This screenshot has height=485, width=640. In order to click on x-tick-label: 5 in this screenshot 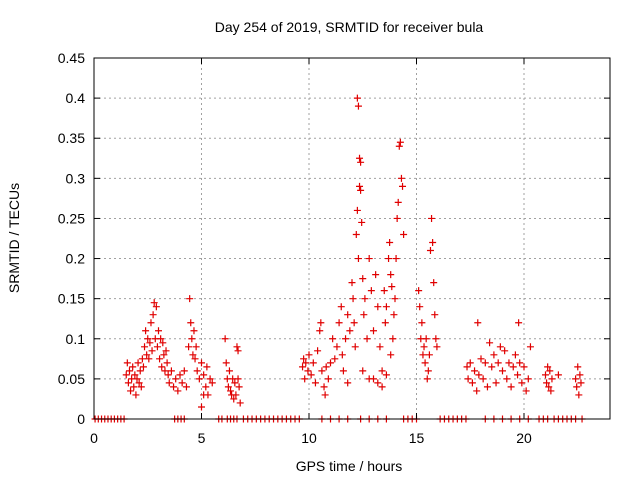, I will do `click(202, 438)`.